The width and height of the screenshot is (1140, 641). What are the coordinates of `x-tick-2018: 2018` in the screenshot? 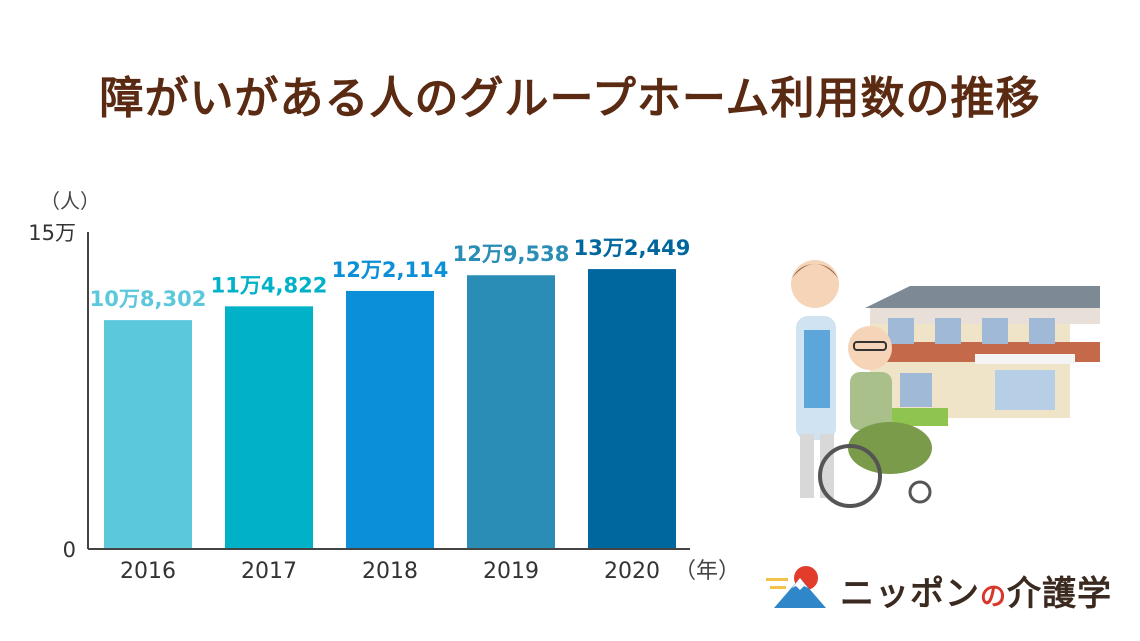 It's located at (390, 571).